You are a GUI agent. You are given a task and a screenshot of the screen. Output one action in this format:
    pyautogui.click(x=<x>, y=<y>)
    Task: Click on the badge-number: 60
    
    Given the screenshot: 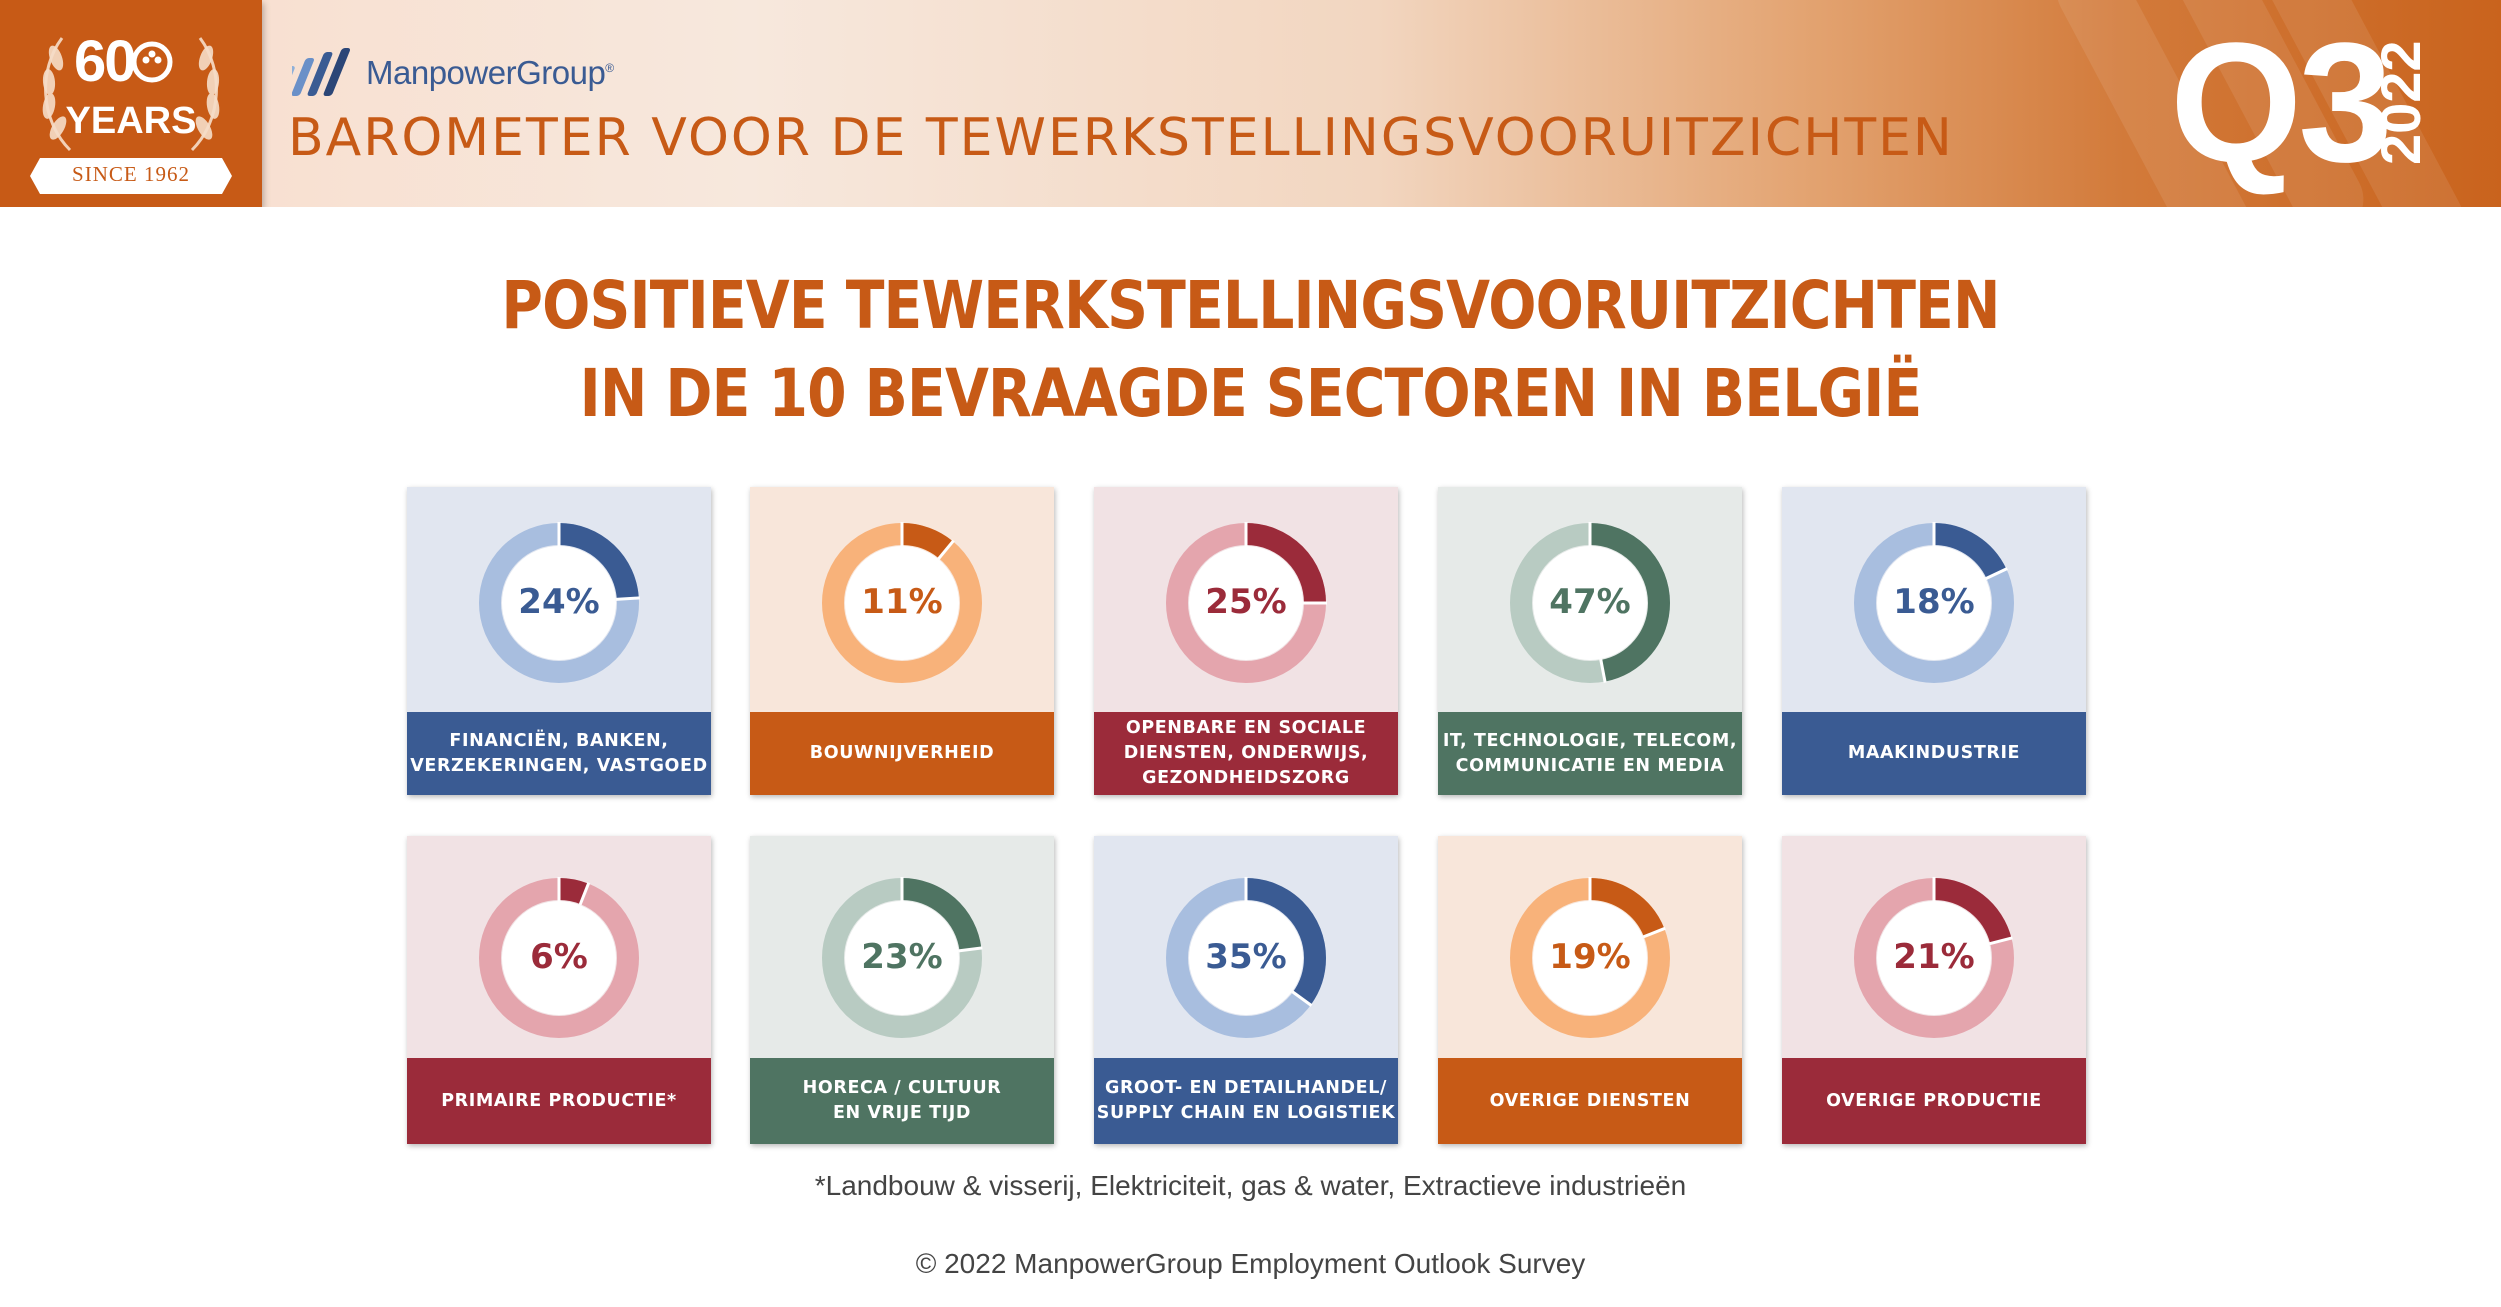 What is the action you would take?
    pyautogui.click(x=105, y=61)
    